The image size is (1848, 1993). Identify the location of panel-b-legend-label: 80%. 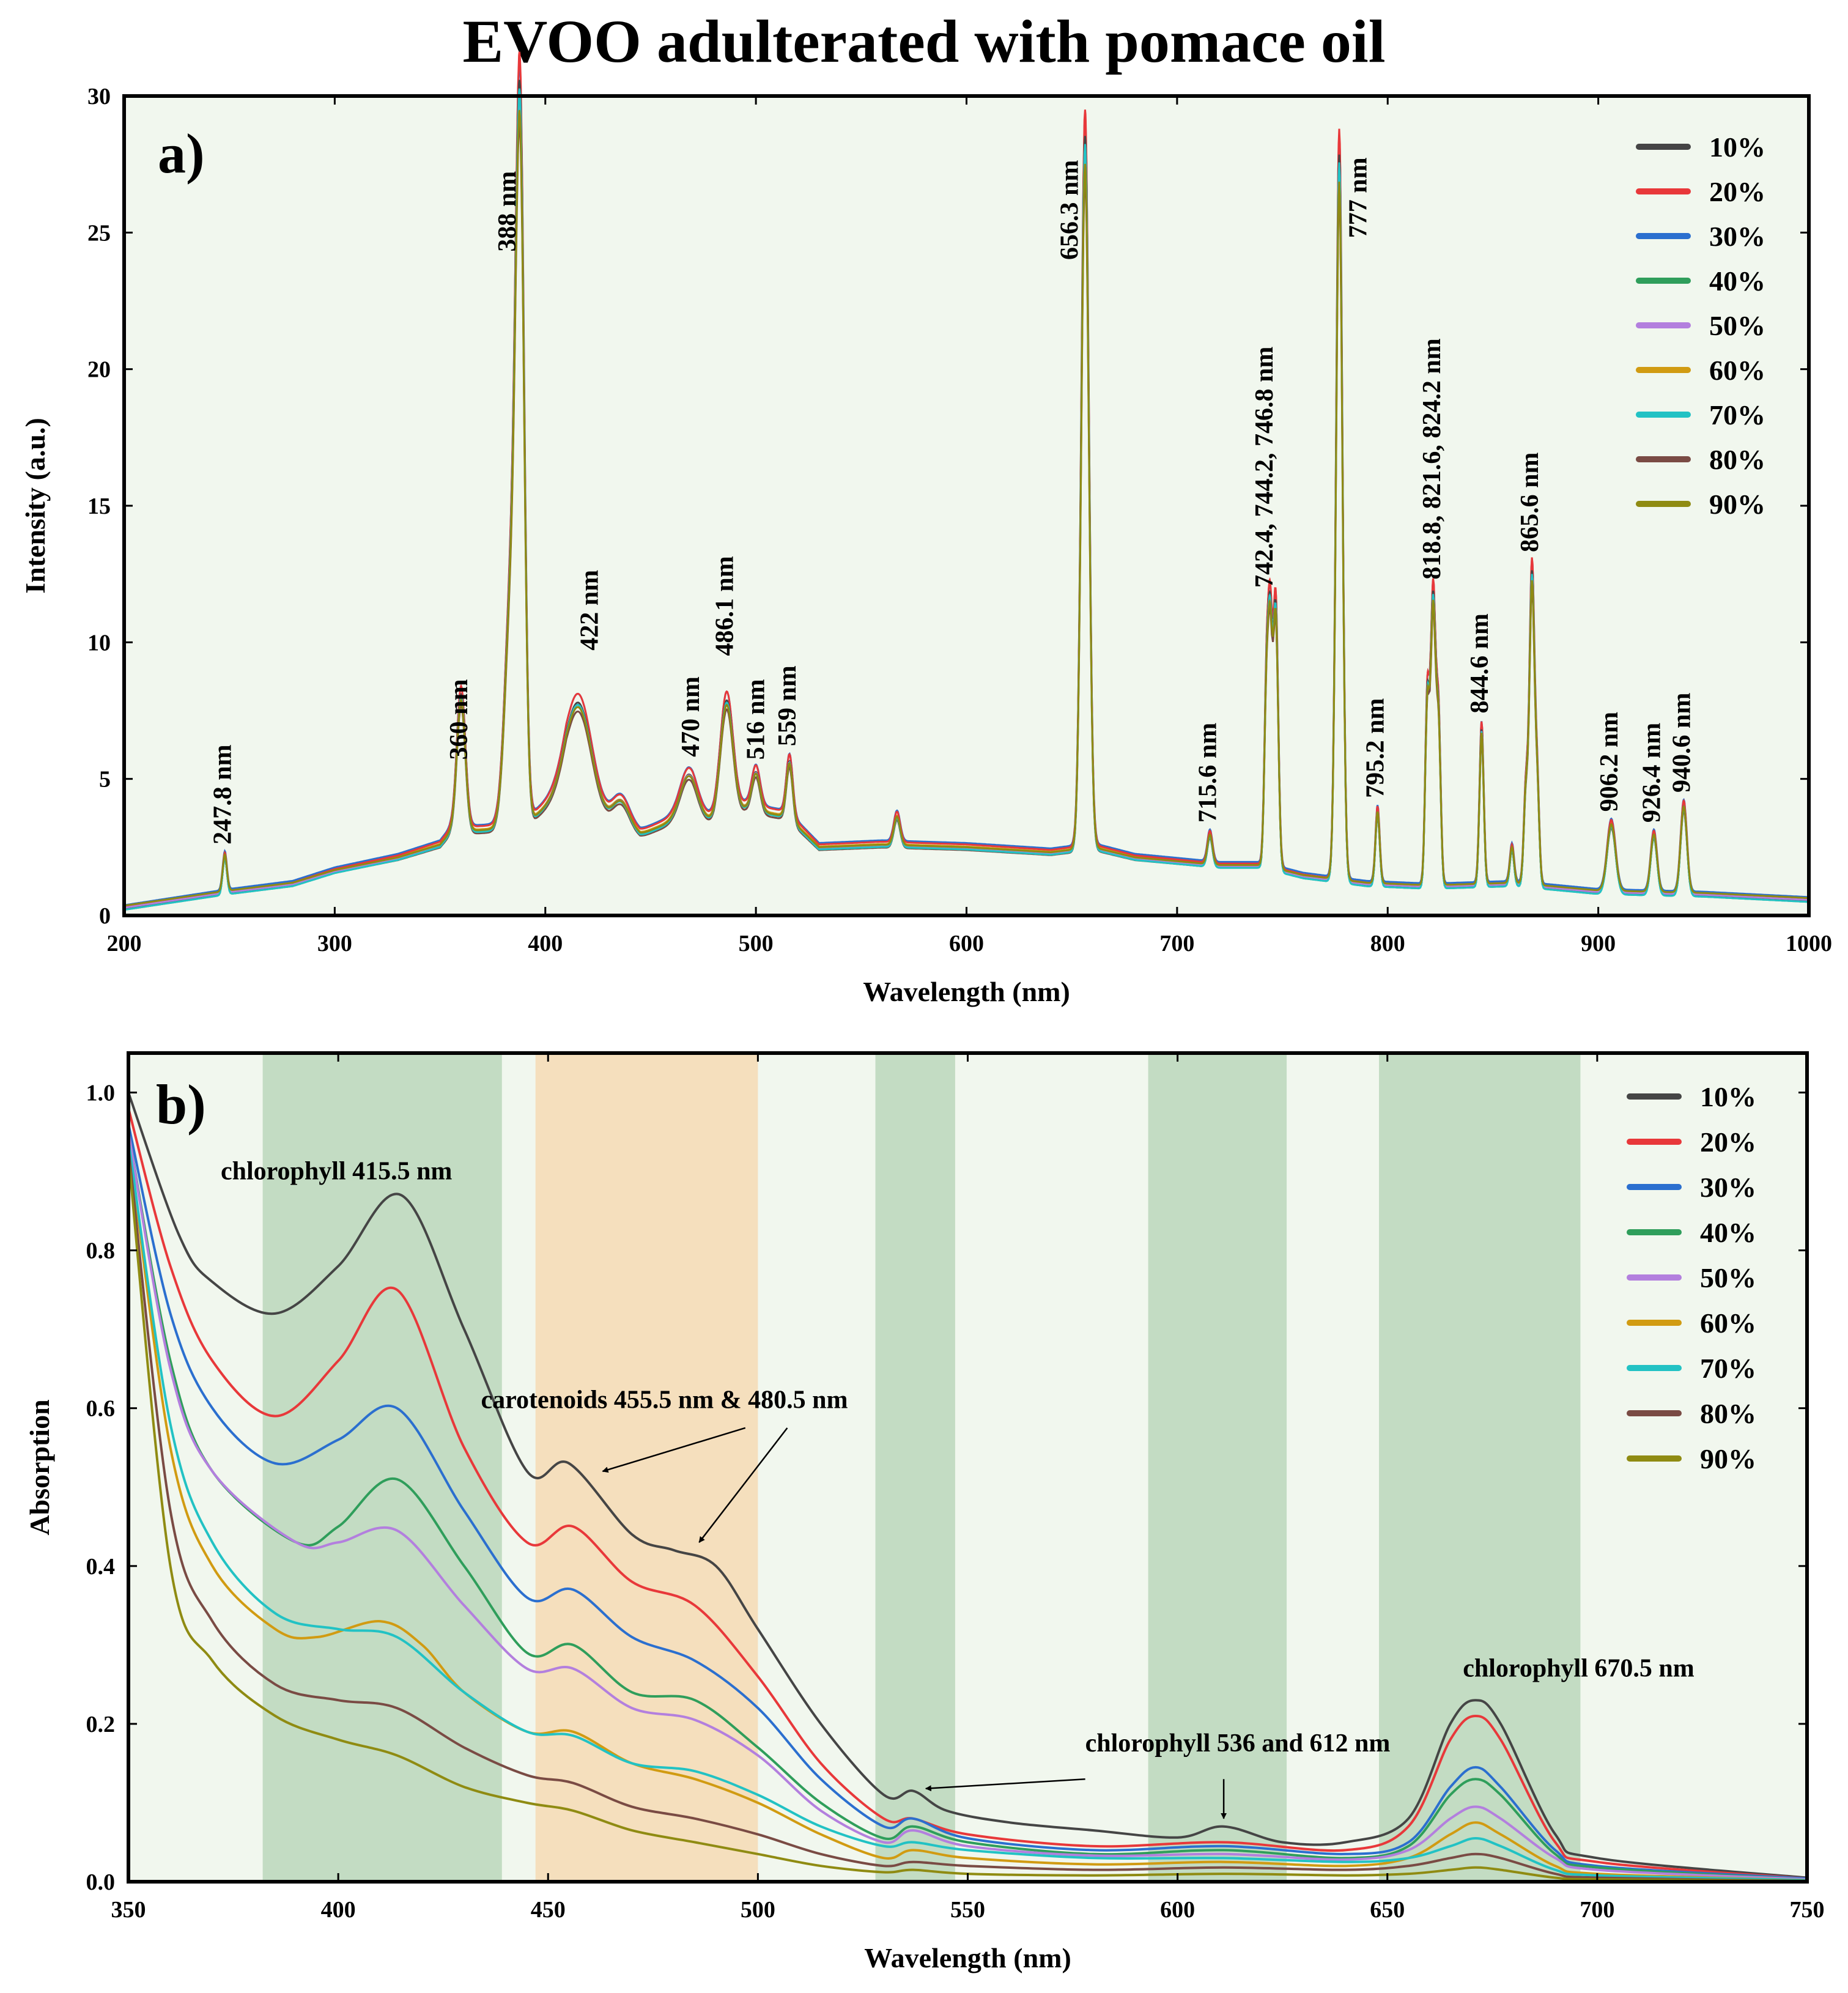
(1728, 1413).